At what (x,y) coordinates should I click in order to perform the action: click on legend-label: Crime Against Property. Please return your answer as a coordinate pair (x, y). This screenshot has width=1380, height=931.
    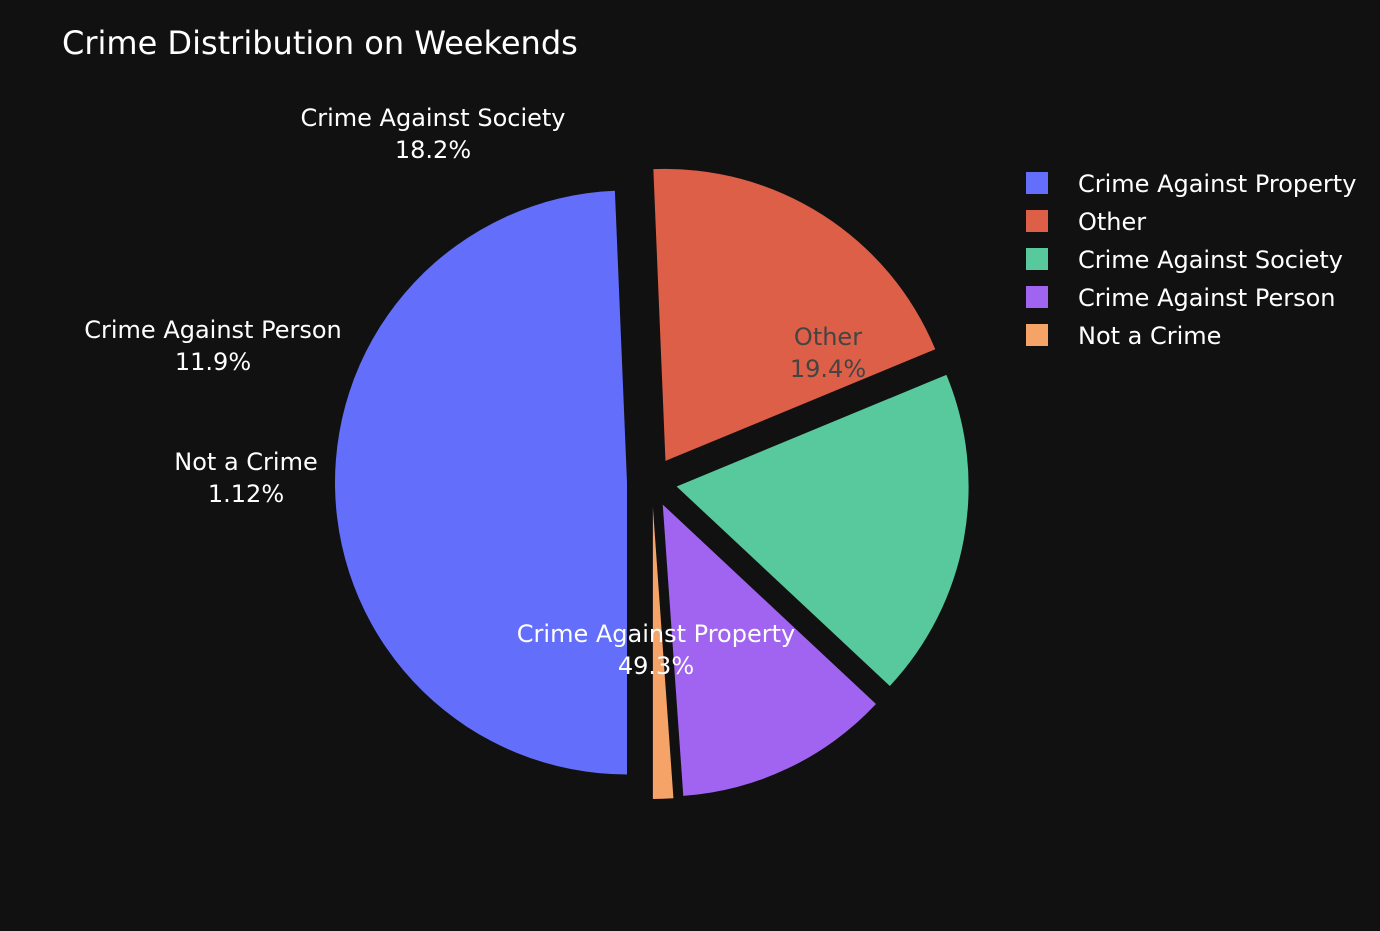
    Looking at the image, I should click on (1217, 184).